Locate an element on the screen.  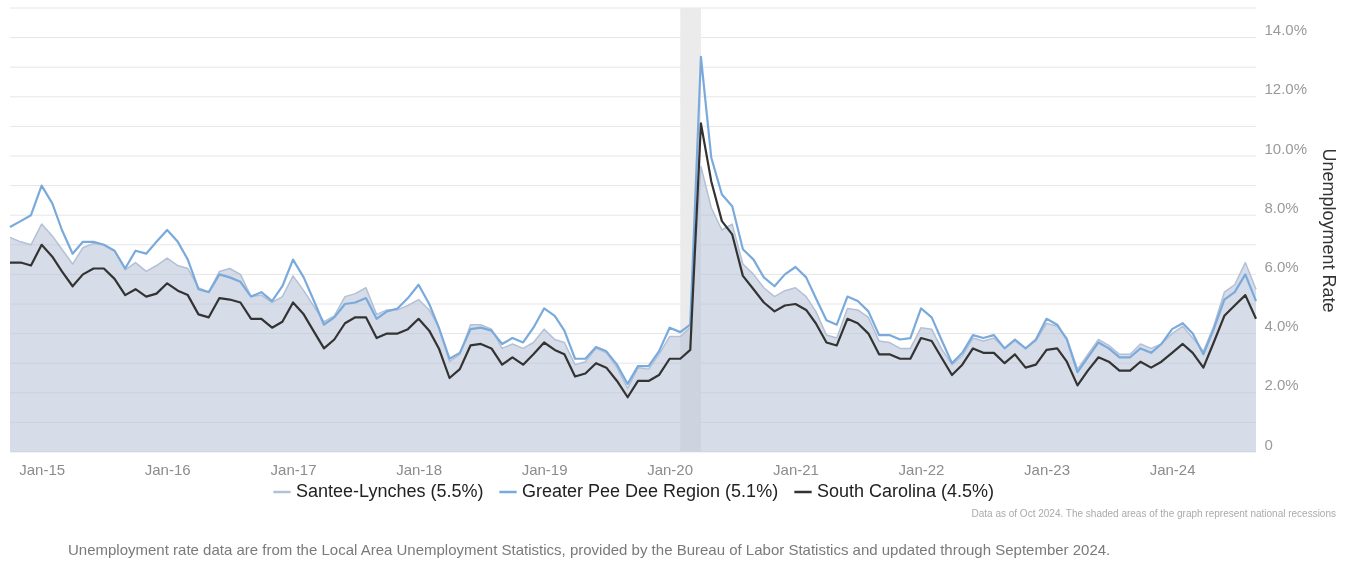
x-tick-label: Jan-22 is located at coordinates (921, 469).